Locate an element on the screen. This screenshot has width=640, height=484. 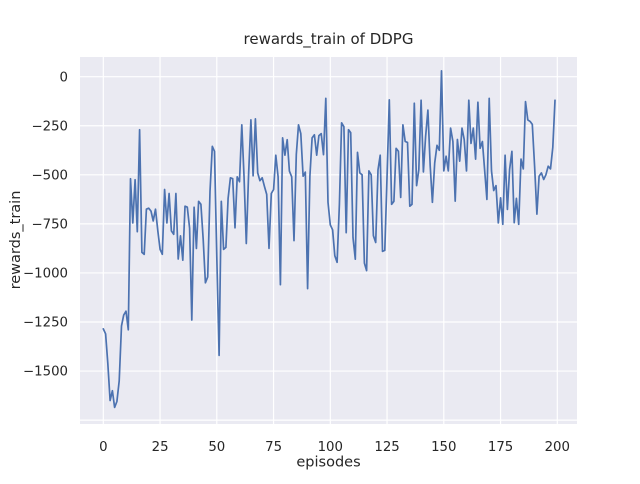
y-tick-labels: 0 −250 −500 −750 −1000 −1250 −1500 is located at coordinates (45, 224).